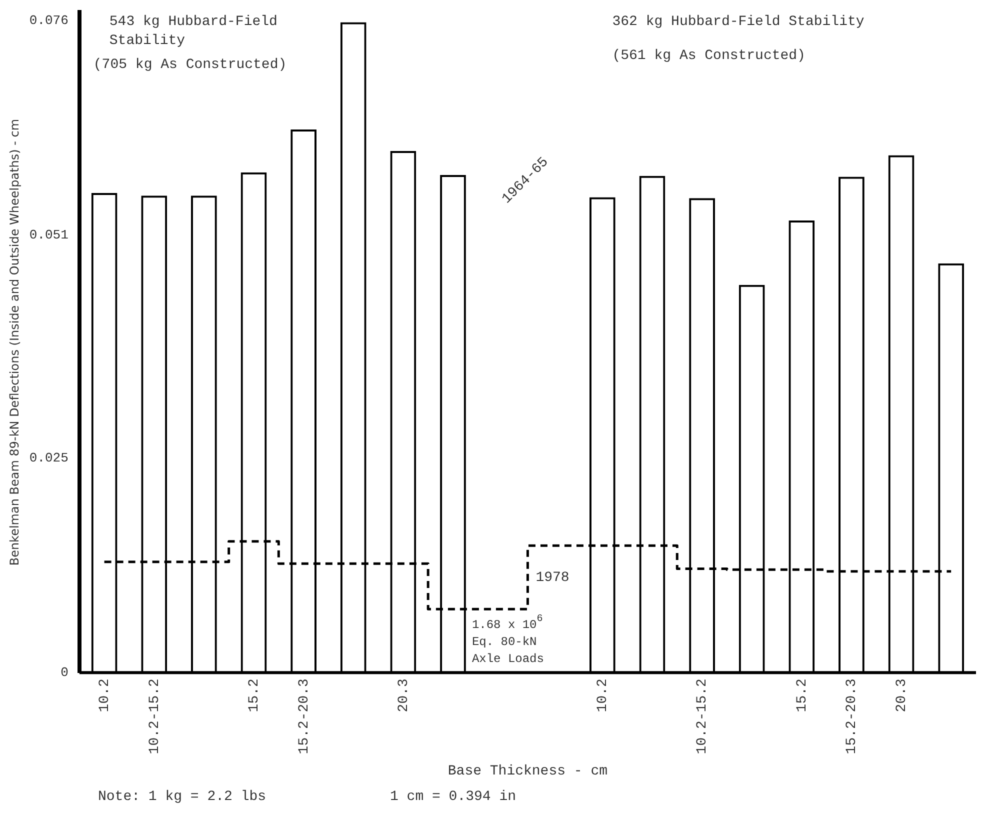  What do you see at coordinates (49, 234) in the screenshot?
I see `y-tick-label: 0.051` at bounding box center [49, 234].